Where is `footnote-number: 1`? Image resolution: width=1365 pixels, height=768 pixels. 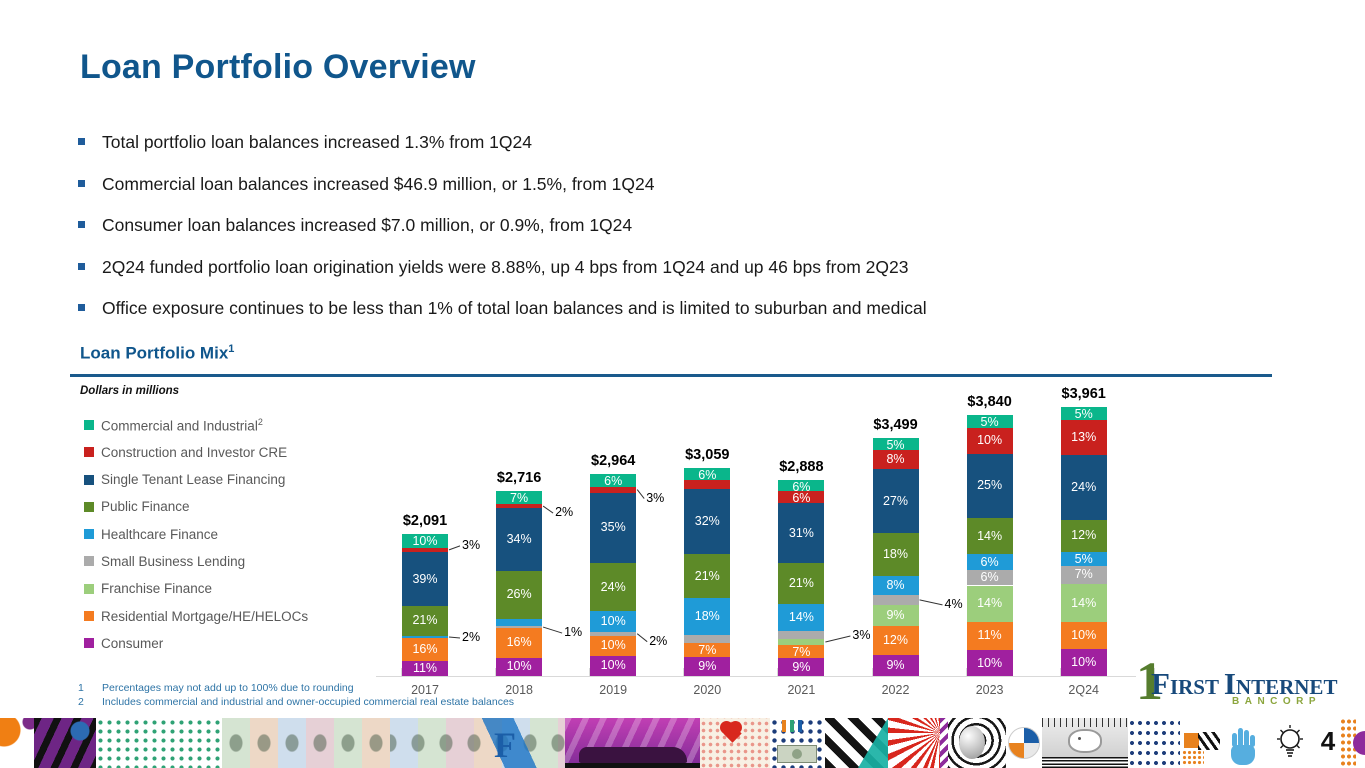 footnote-number: 1 is located at coordinates (81, 688).